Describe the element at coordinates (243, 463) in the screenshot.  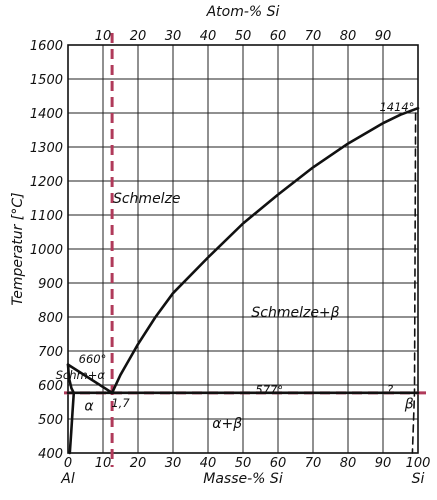
I see `x-tick-label-5: 50` at that location.